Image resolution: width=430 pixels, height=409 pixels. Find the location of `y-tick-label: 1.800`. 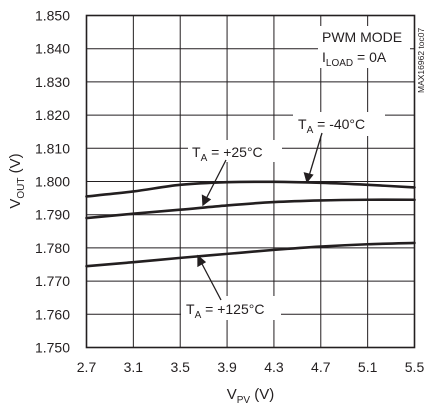

y-tick-label: 1.800 is located at coordinates (52, 182).